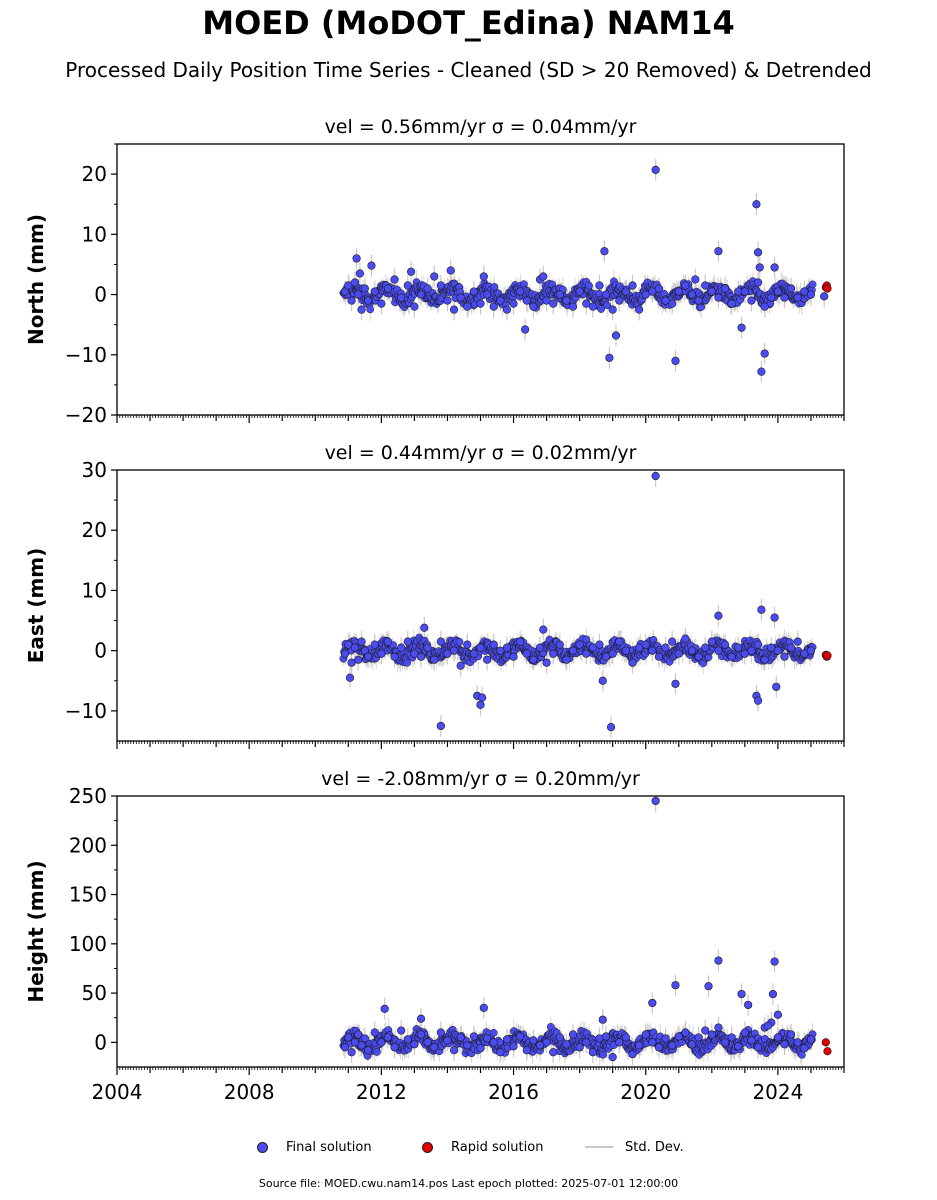 The image size is (937, 1200). What do you see at coordinates (827, 655) in the screenshot?
I see `east-rapid-point` at bounding box center [827, 655].